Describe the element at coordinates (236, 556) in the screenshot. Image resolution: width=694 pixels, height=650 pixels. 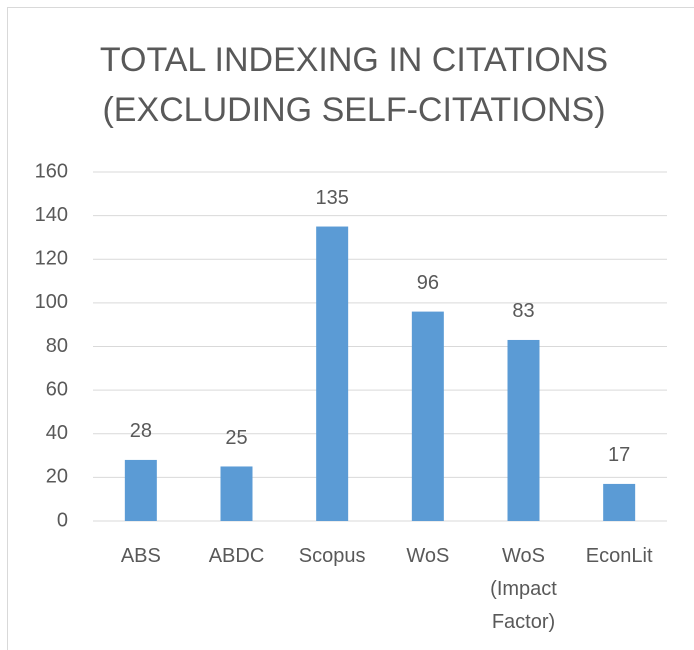
I see `x-tick-label: ABDC` at that location.